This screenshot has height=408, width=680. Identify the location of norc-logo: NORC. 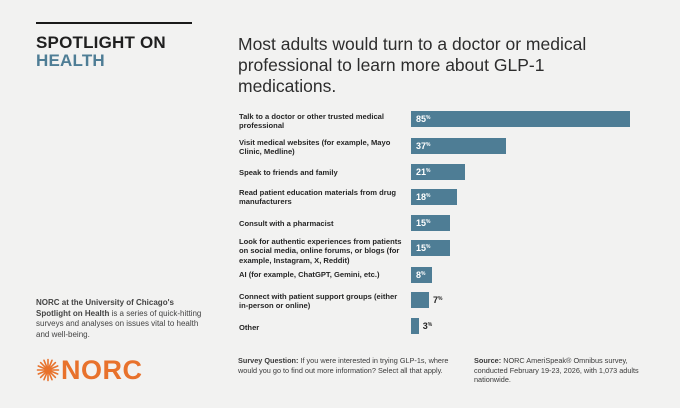
(89, 370).